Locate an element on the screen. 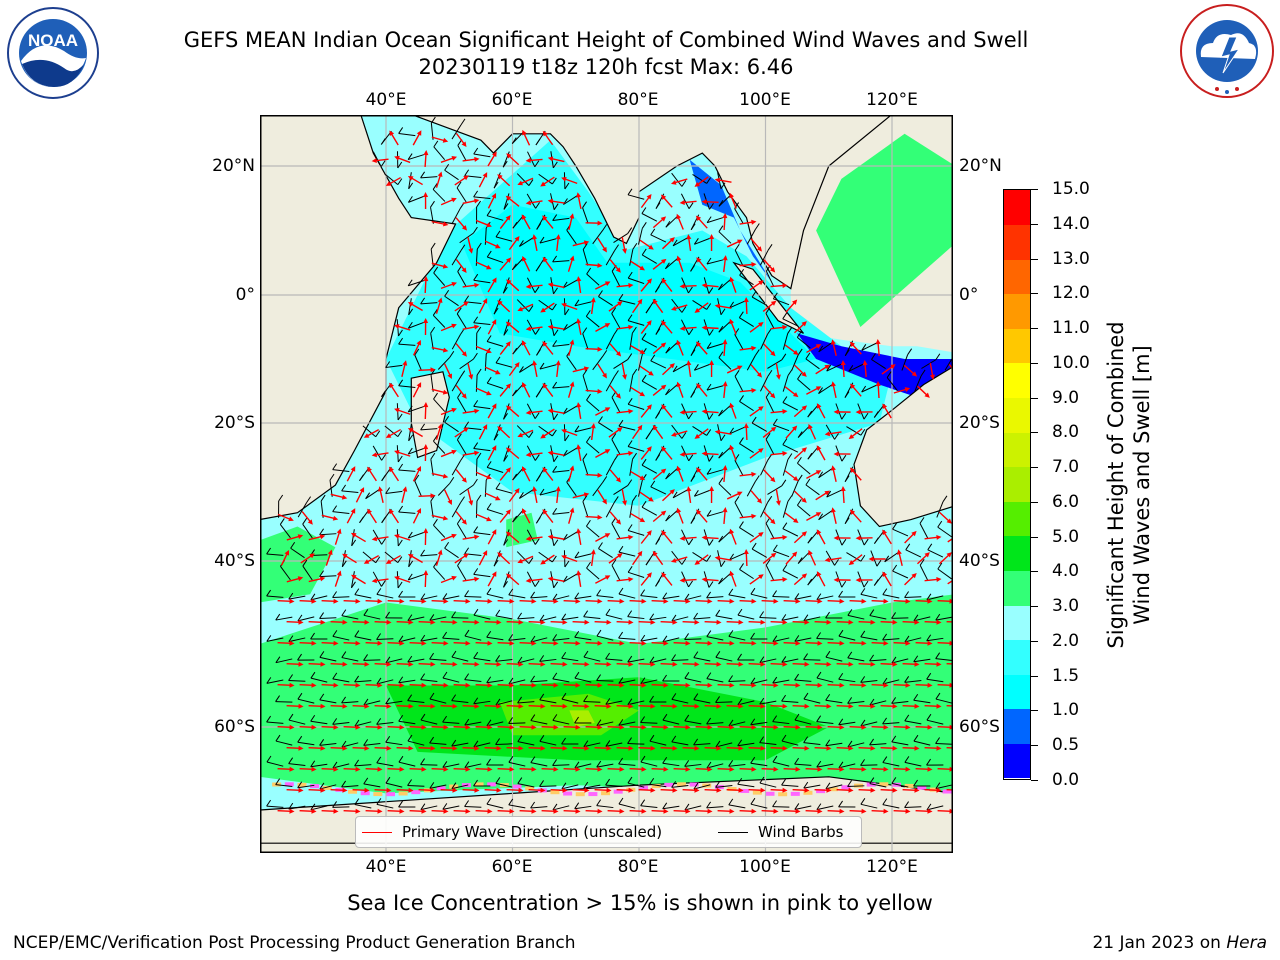  lat-tick-left: 20°N is located at coordinates (233, 166).